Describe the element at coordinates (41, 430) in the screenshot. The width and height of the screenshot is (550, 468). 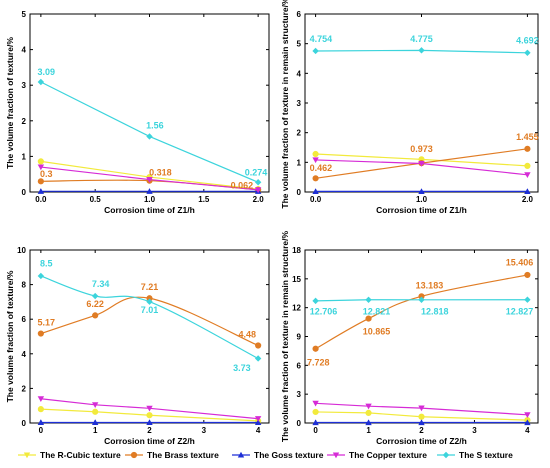
I see `x-tick-label: 0` at that location.